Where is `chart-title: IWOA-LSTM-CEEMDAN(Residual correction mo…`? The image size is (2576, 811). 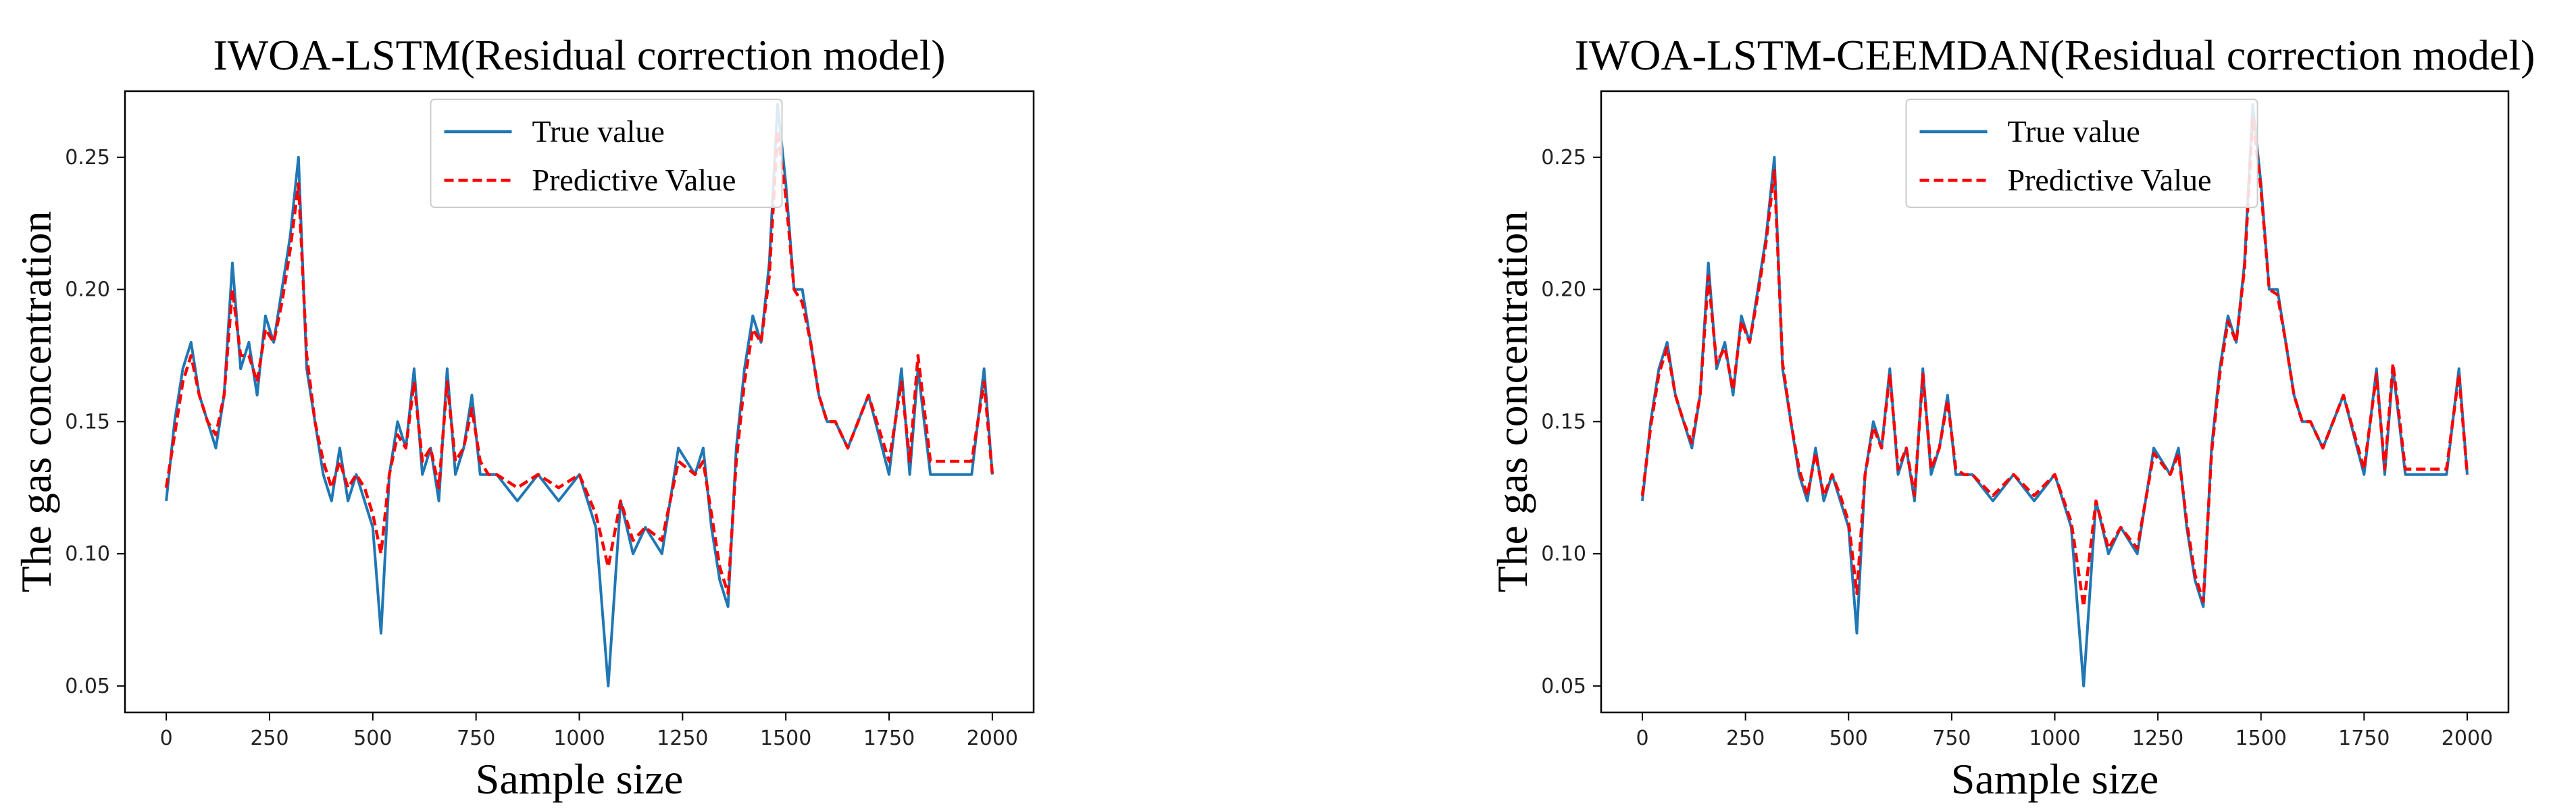 chart-title: IWOA-LSTM-CEEMDAN(Residual correction mo… is located at coordinates (2055, 55).